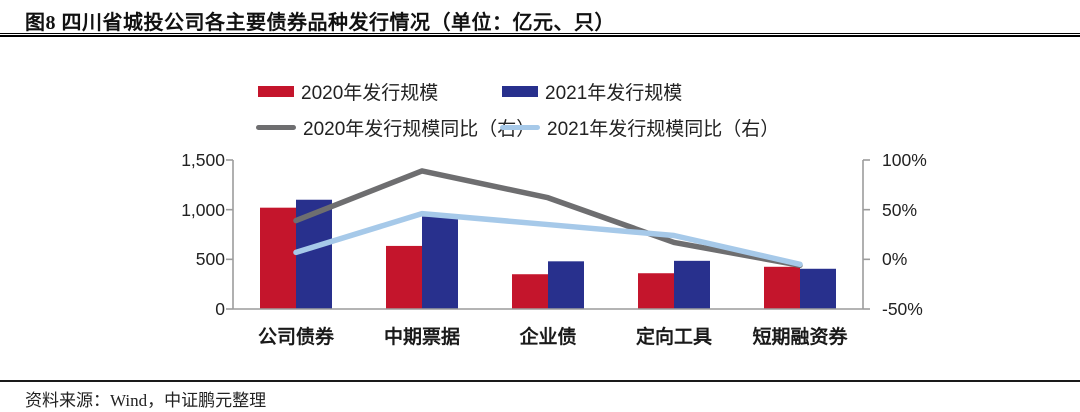  What do you see at coordinates (203, 160) in the screenshot?
I see `left-axis-tick-1500: 1,500` at bounding box center [203, 160].